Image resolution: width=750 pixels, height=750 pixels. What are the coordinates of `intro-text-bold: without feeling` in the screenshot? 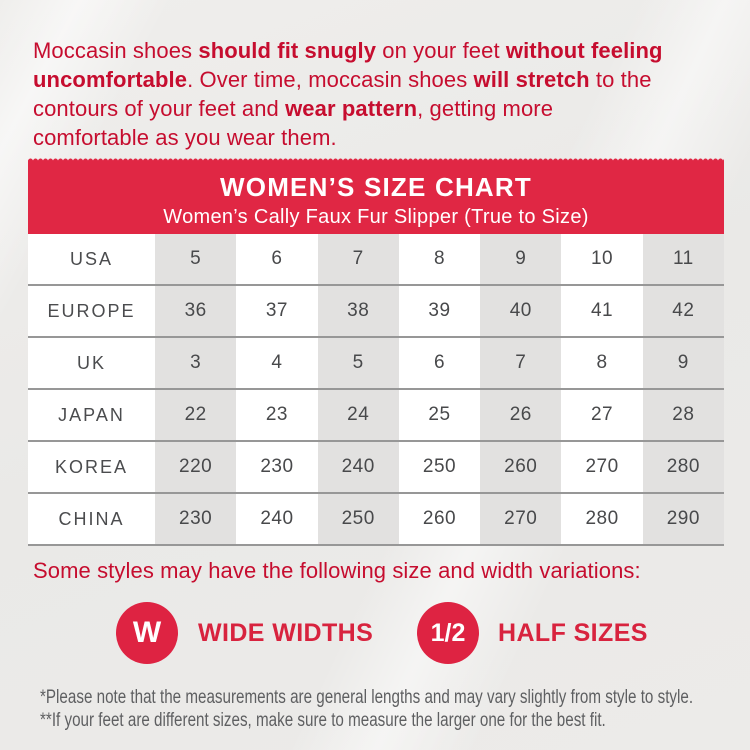 It's located at (584, 50).